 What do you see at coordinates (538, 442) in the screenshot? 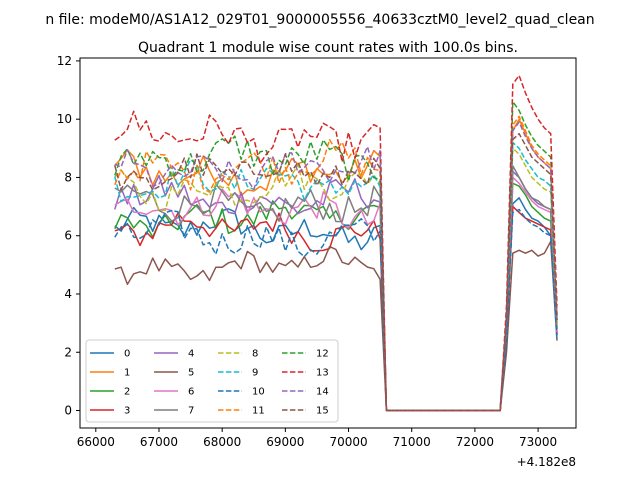
I see `x-tick-label: 73000` at bounding box center [538, 442].